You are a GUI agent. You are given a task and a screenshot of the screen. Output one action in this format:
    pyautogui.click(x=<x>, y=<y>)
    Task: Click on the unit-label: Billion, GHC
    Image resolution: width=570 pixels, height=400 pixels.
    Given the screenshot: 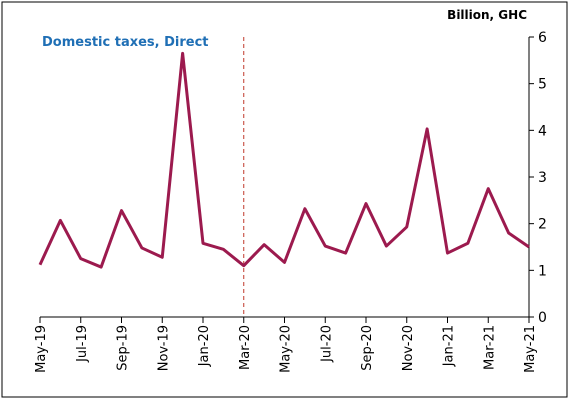 What is the action you would take?
    pyautogui.click(x=487, y=15)
    